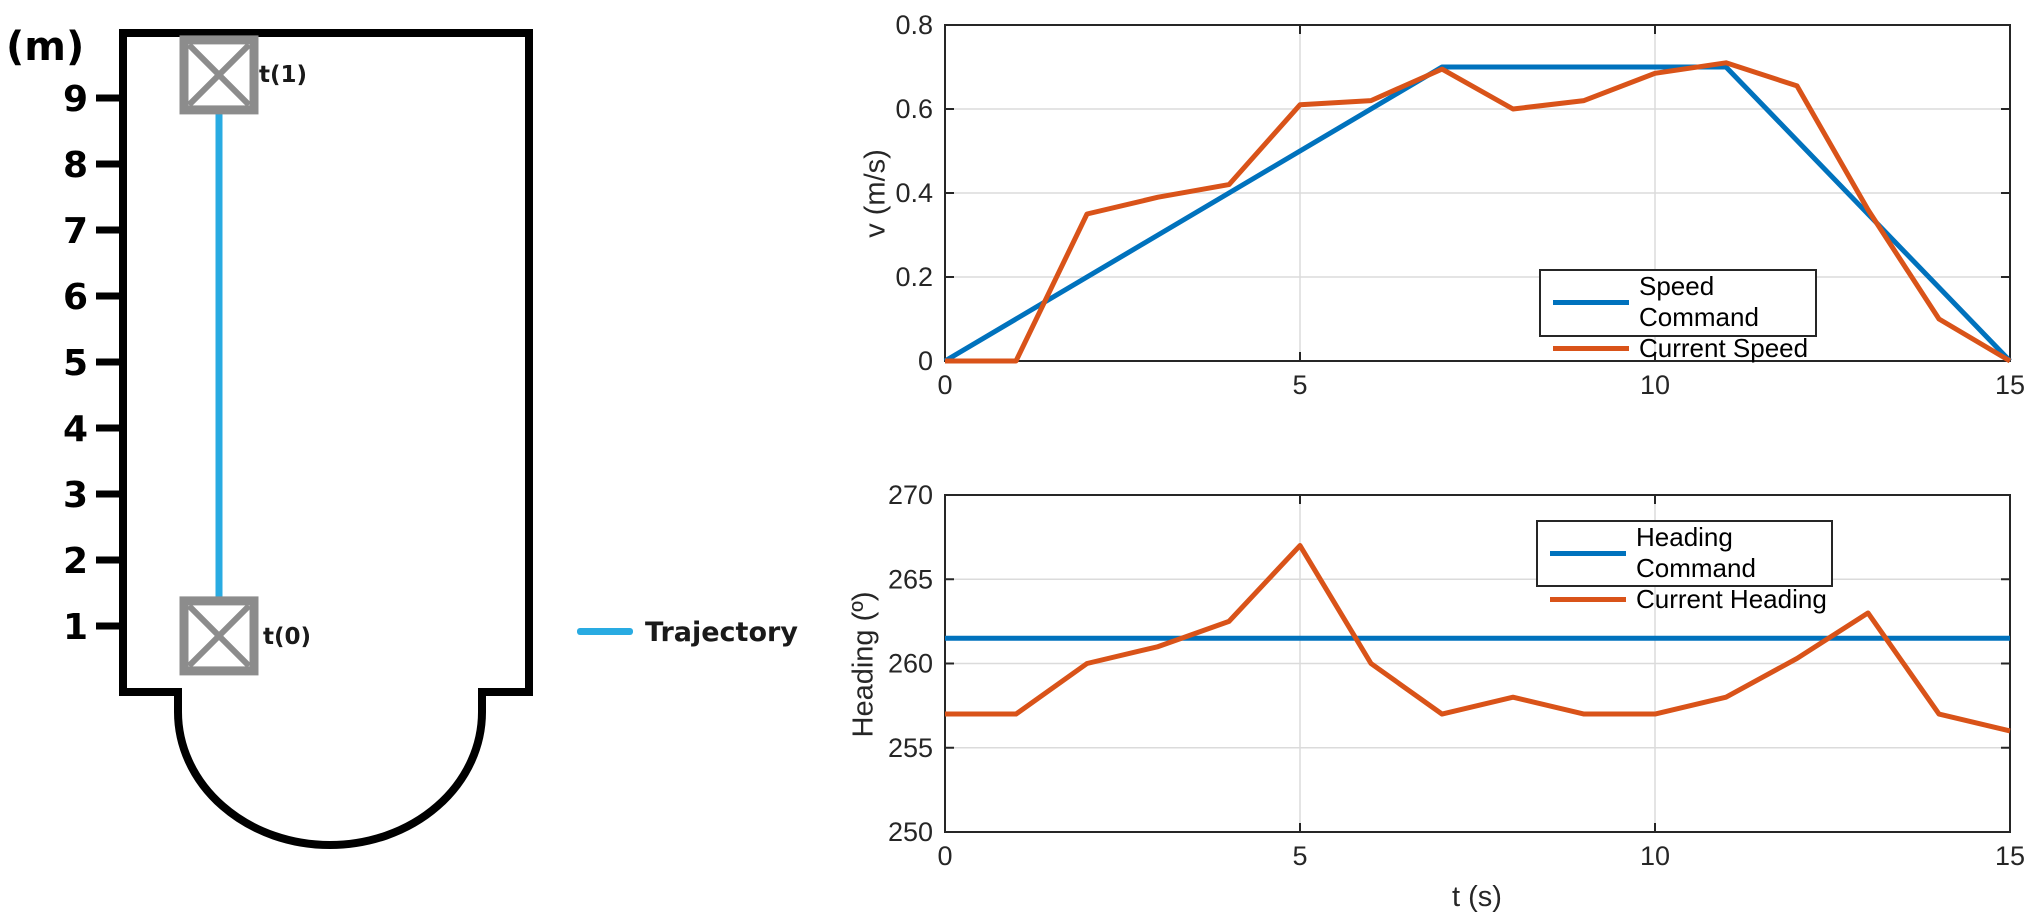 The height and width of the screenshot is (924, 2027). Describe the element at coordinates (1478, 638) in the screenshot. I see `current-heading-line` at that location.